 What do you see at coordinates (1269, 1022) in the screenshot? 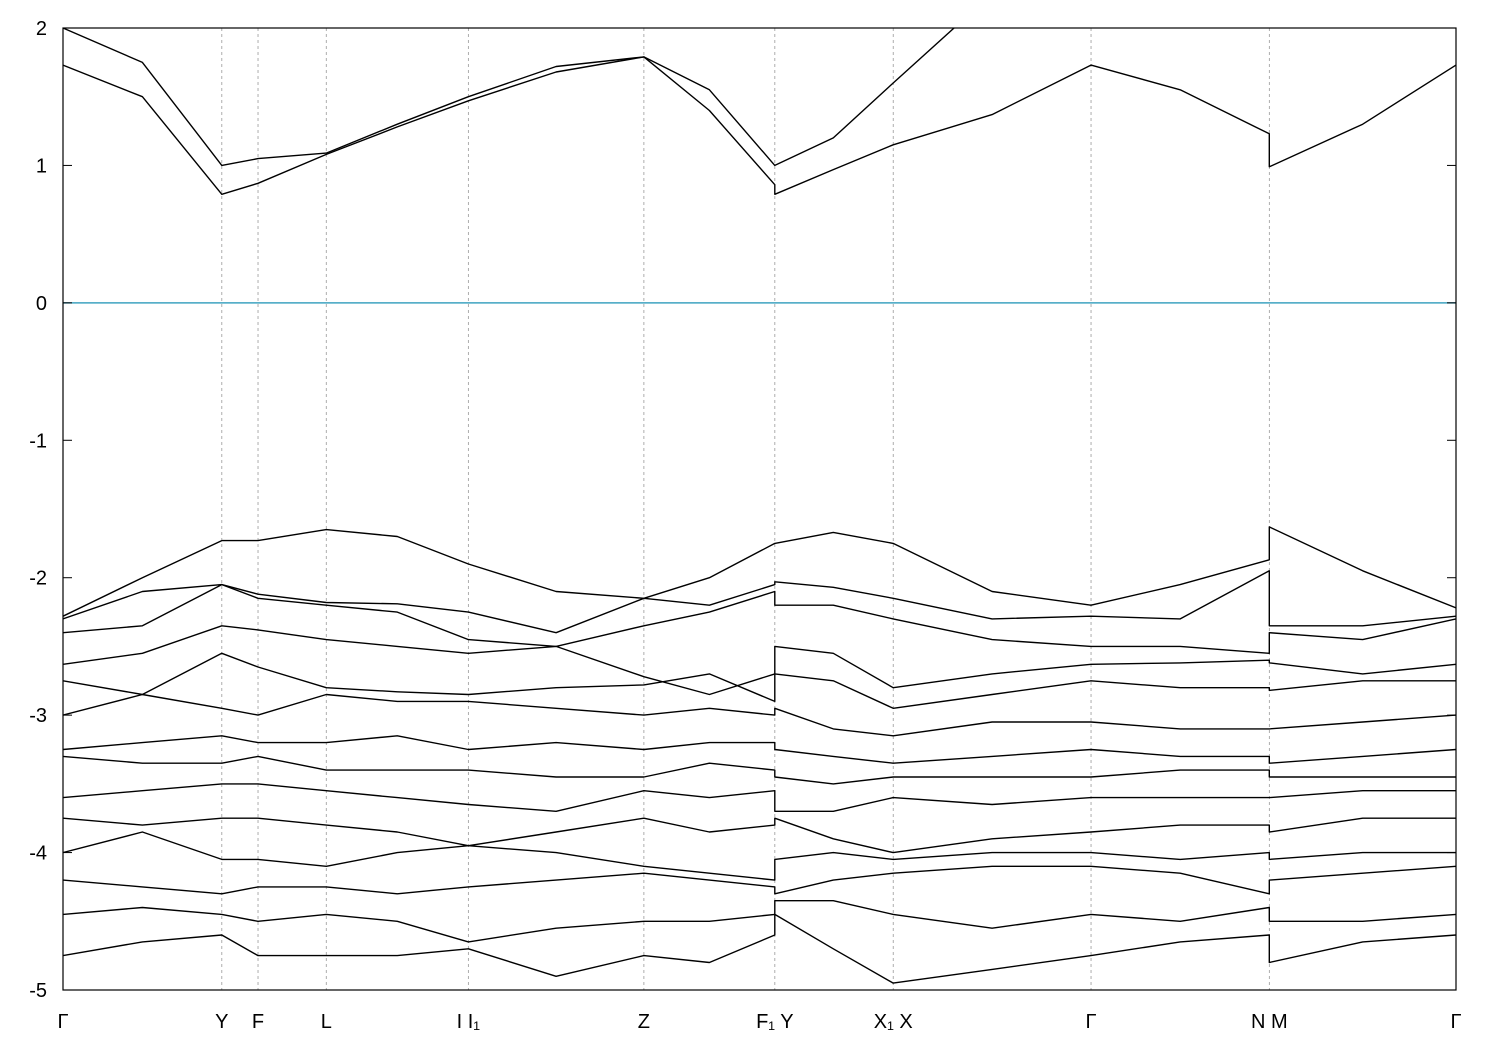
I see `x-tick-label: N M` at bounding box center [1269, 1022].